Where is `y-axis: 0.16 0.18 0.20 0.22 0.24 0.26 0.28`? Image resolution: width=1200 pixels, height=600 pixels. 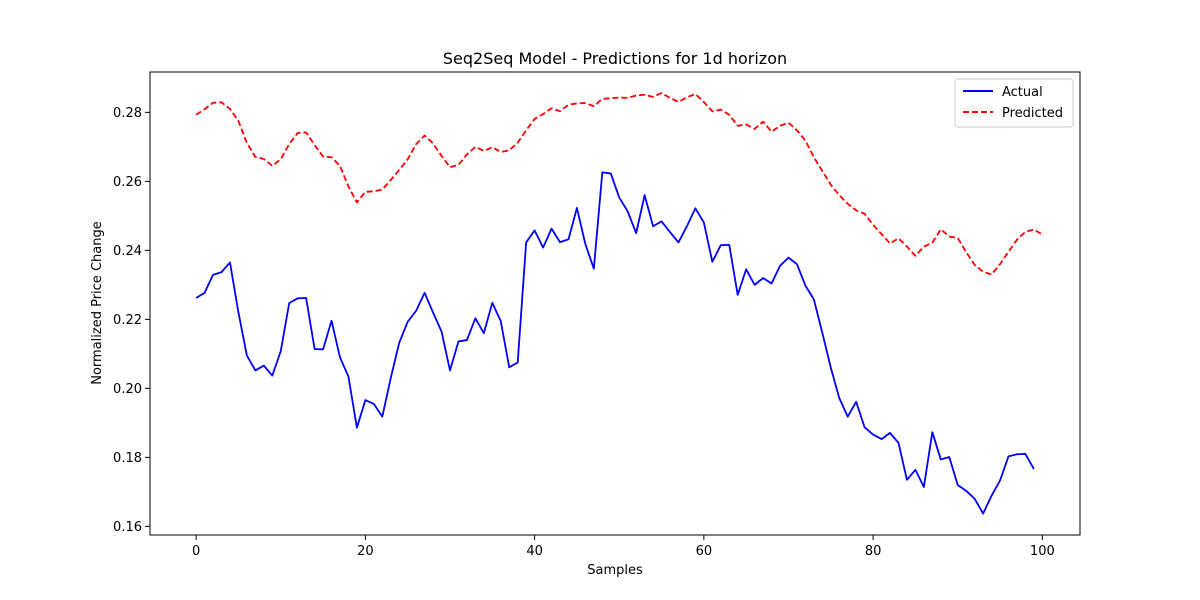 y-axis: 0.16 0.18 0.20 0.22 0.24 0.26 0.28 is located at coordinates (131, 320).